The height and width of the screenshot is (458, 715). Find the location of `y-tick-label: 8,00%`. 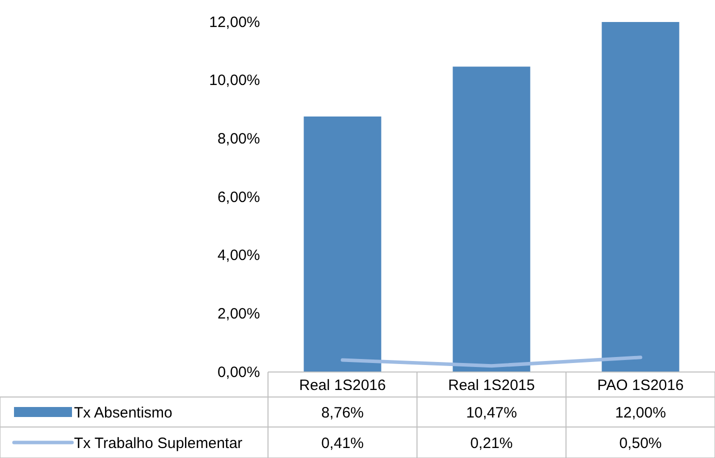

y-tick-label: 8,00% is located at coordinates (238, 139).